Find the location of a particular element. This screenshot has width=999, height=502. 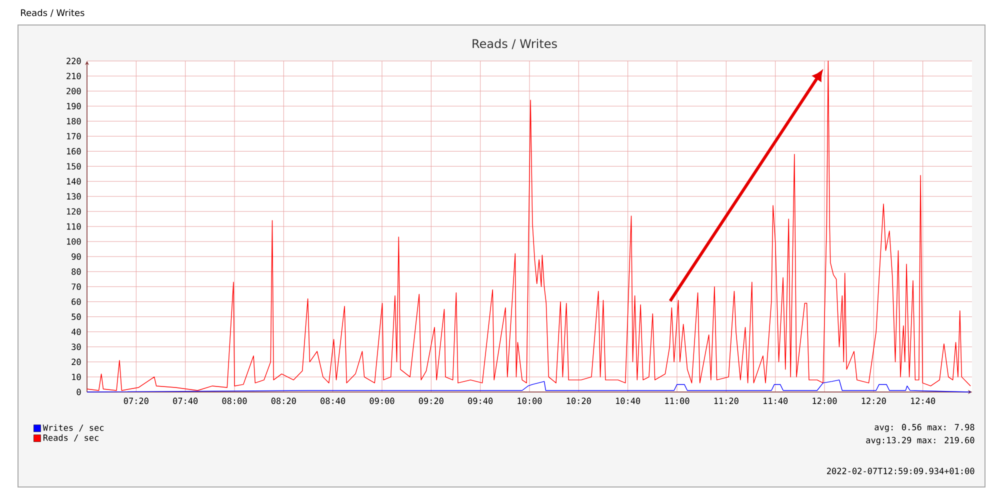

x-tick-label: 08:00 is located at coordinates (234, 401).